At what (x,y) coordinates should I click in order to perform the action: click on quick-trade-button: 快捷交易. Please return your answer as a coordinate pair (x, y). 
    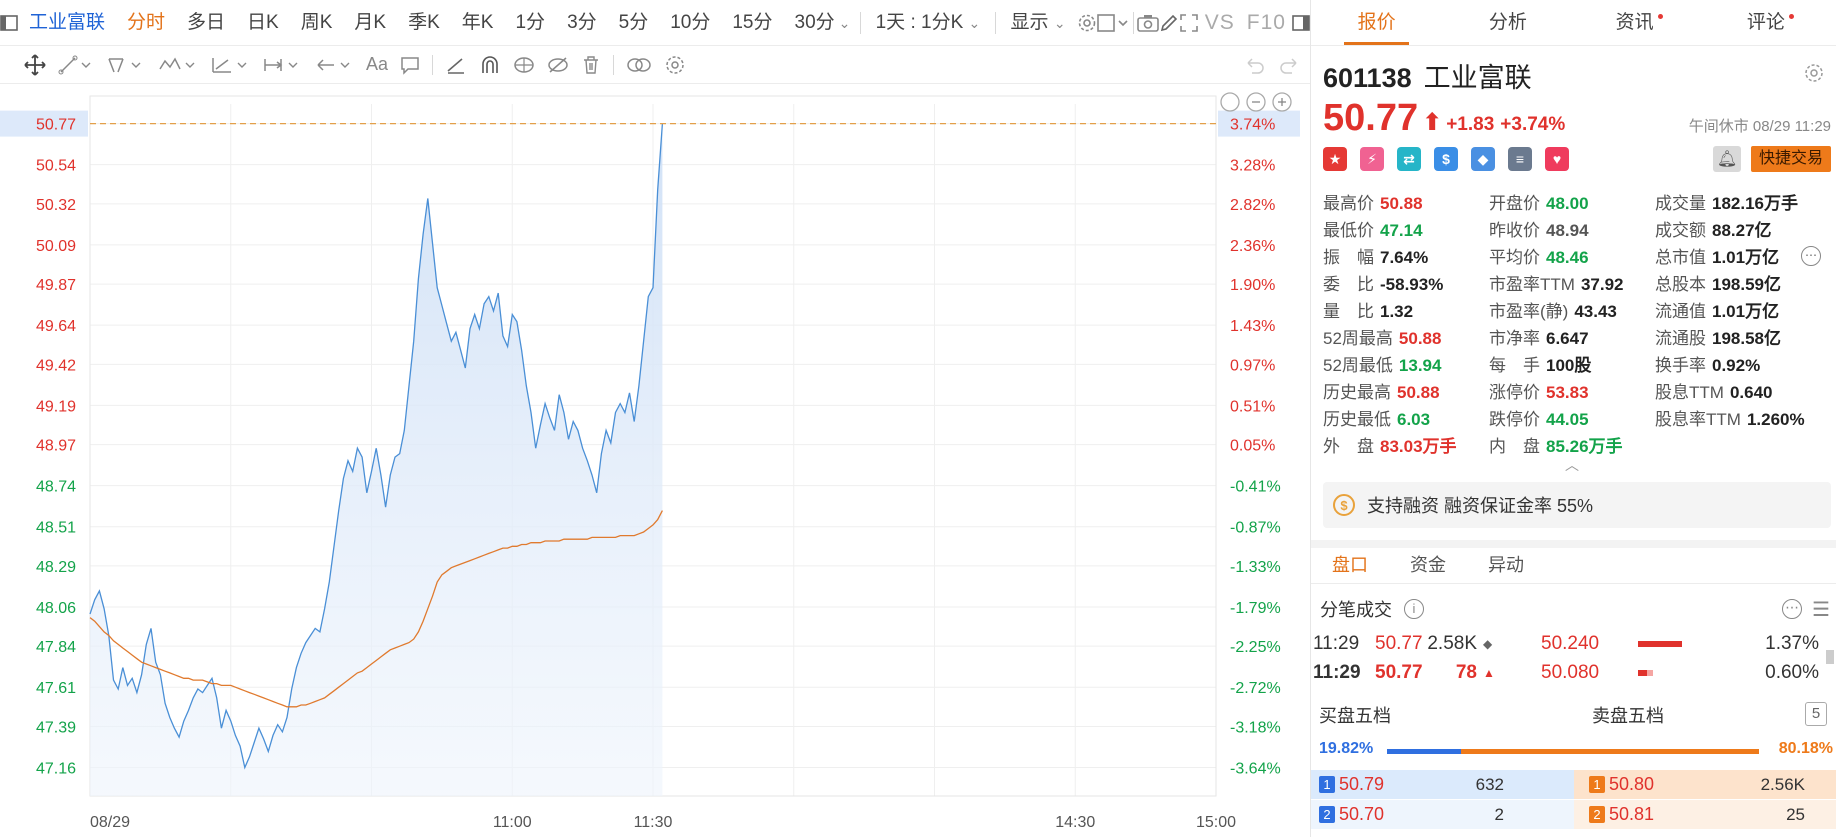
    Looking at the image, I should click on (1790, 159).